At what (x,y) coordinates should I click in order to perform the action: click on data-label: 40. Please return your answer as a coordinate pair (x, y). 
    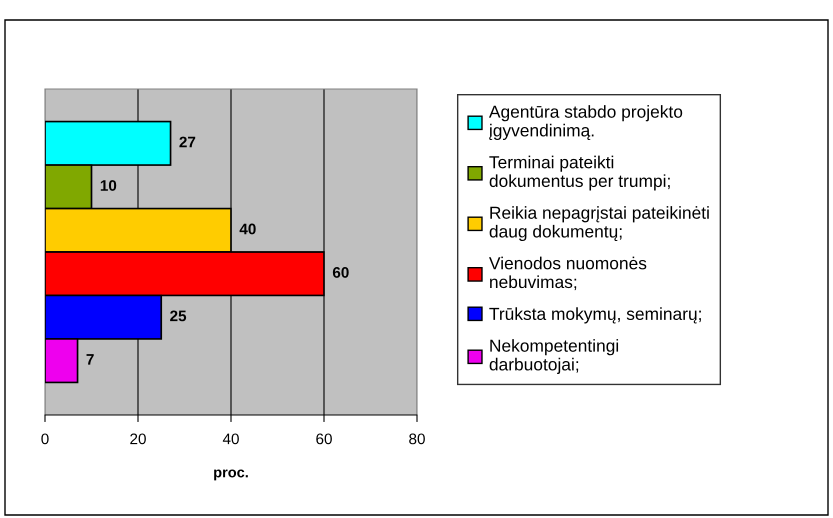
    Looking at the image, I should click on (248, 229).